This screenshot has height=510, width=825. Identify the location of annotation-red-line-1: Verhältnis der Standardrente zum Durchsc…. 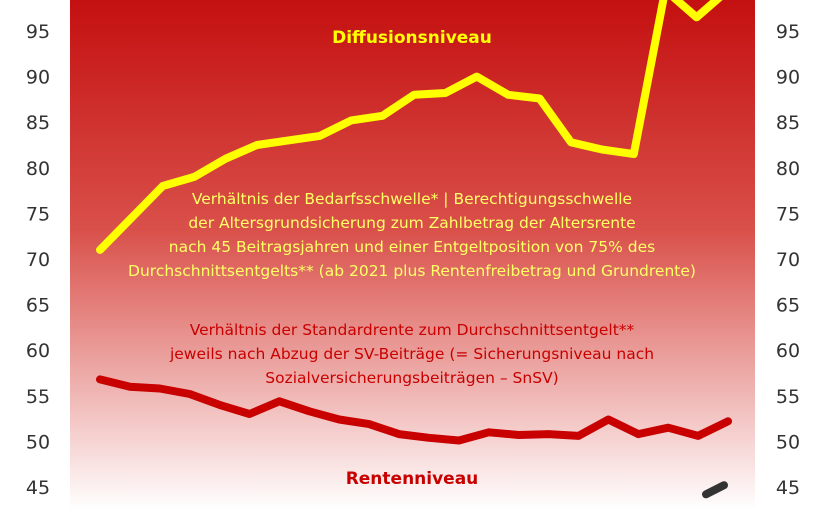
(412, 330).